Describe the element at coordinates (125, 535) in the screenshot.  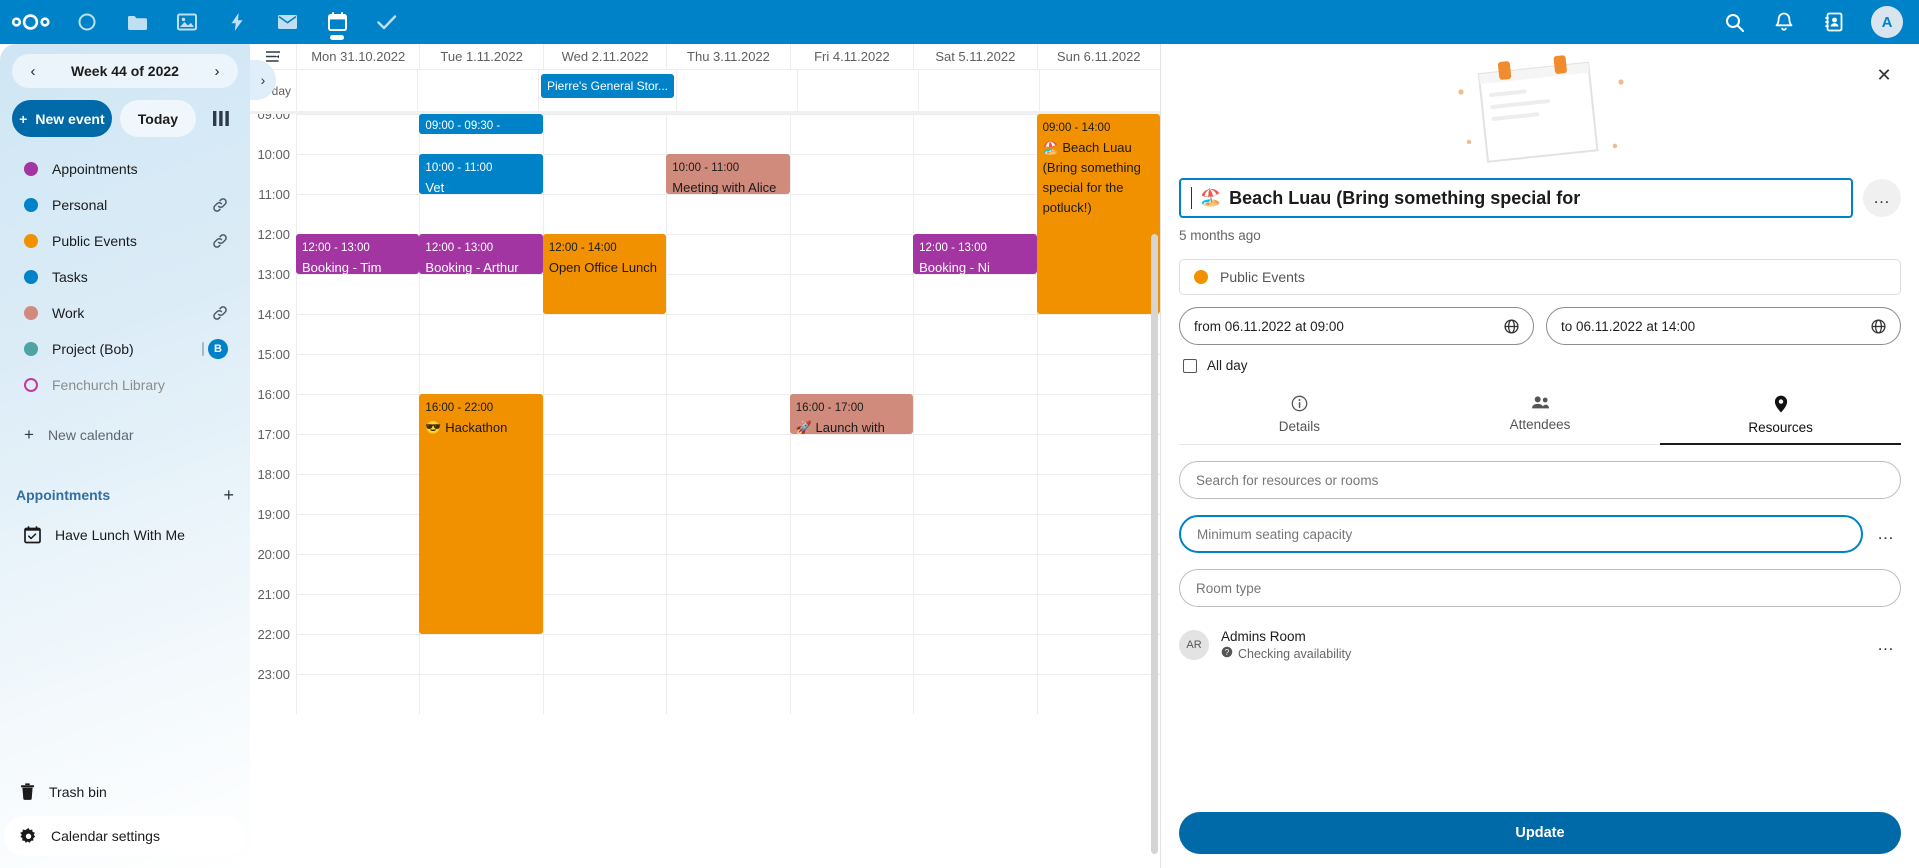
I see `appointment-item-have-lunch-with-me: Have Lunch With Me` at that location.